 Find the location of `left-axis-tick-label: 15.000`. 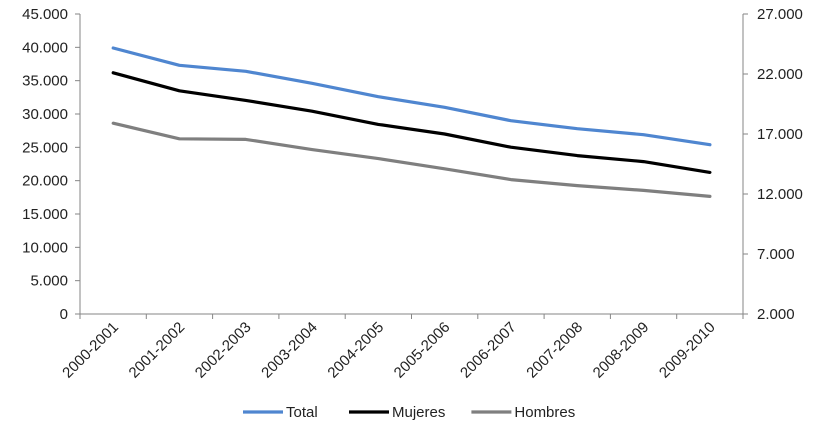

left-axis-tick-label: 15.000 is located at coordinates (45, 214).